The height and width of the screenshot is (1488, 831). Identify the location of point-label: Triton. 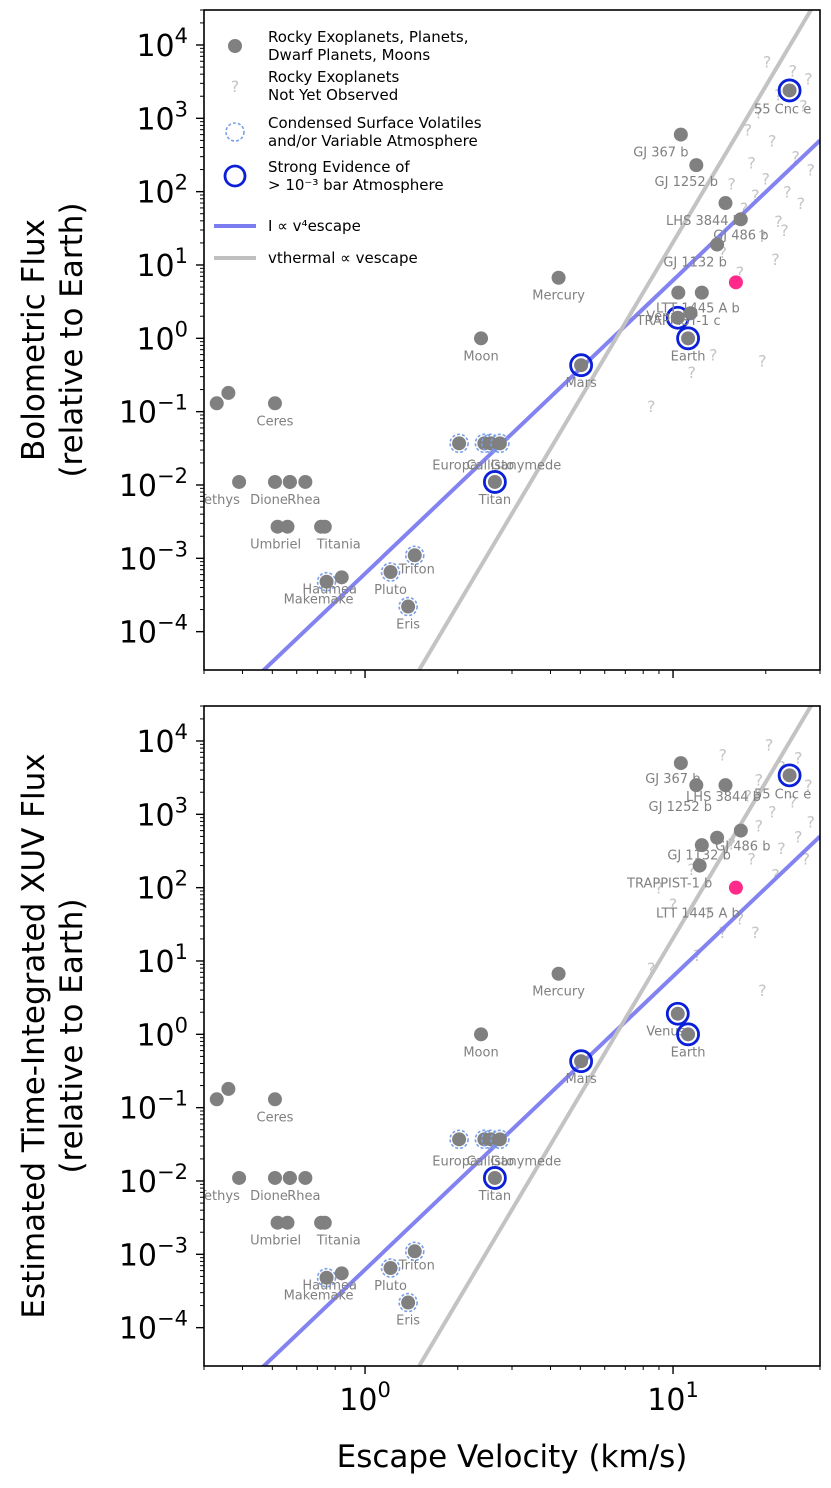
(416, 569).